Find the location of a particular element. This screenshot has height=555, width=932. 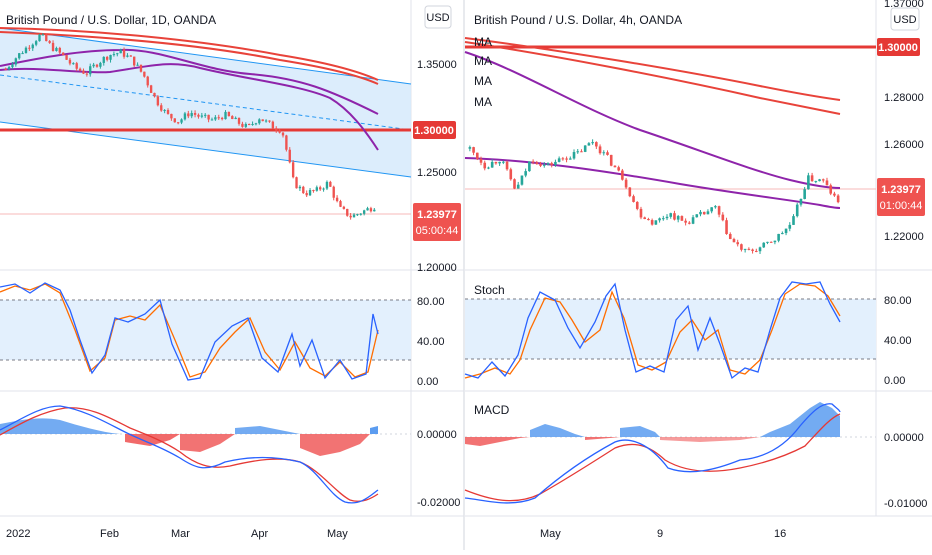

left-stoch-tick-1: 80.00 is located at coordinates (431, 302).